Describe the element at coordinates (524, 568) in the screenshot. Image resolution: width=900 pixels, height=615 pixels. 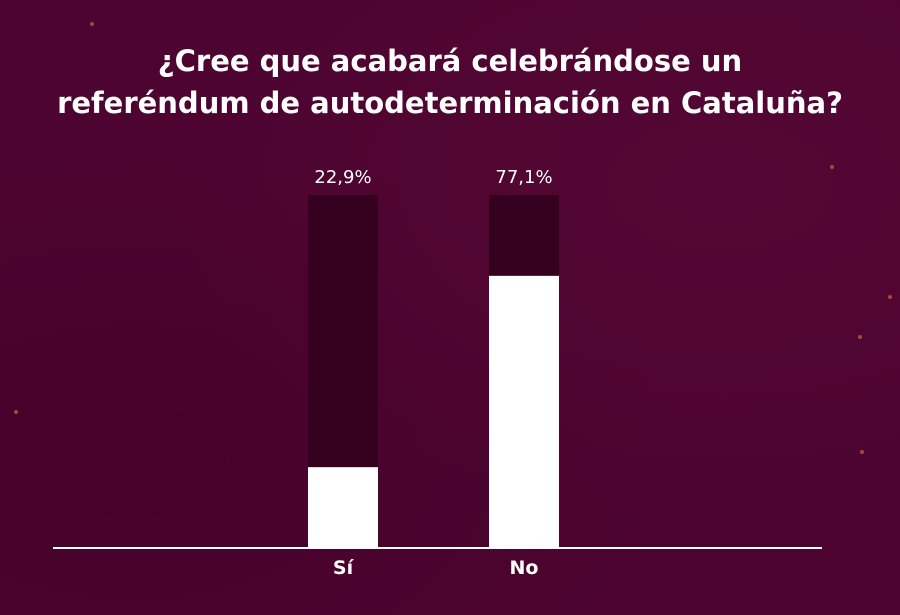
I see `x-tick-label: No` at that location.